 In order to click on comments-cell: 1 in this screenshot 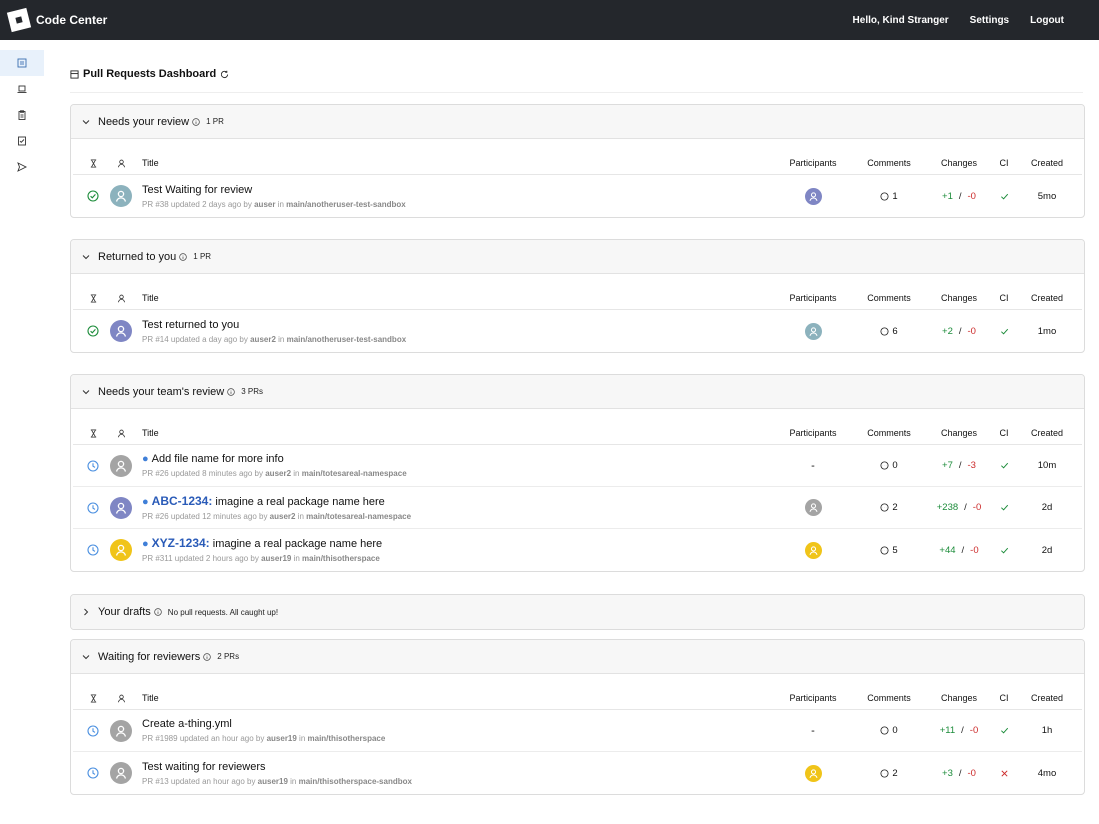, I will do `click(889, 196)`.